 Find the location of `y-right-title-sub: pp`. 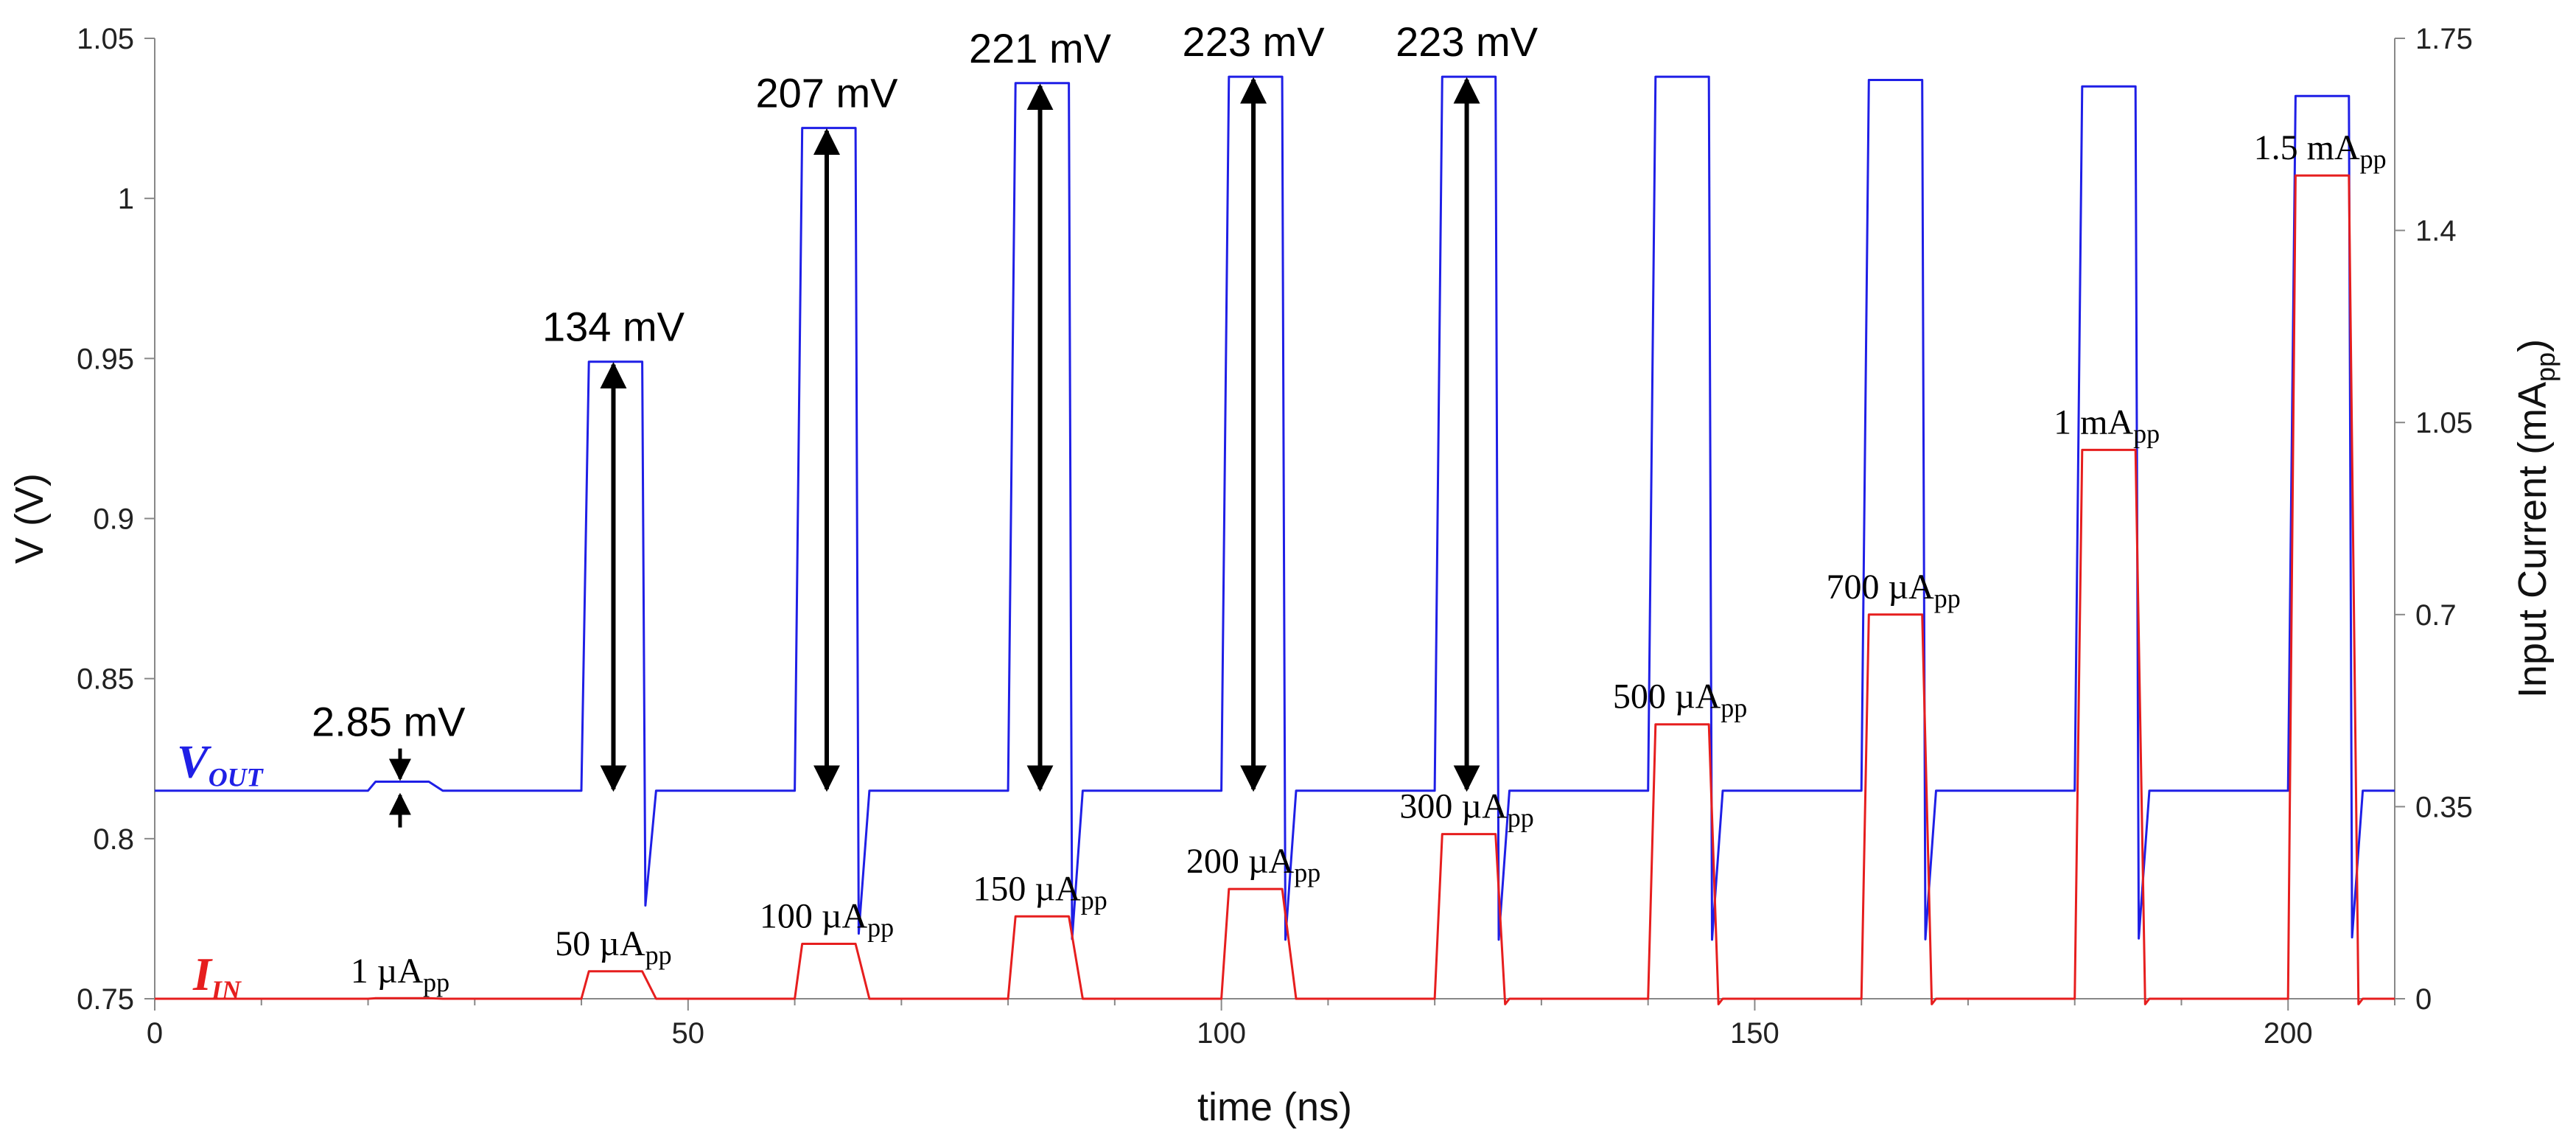

y-right-title-sub: pp is located at coordinates (2545, 367).